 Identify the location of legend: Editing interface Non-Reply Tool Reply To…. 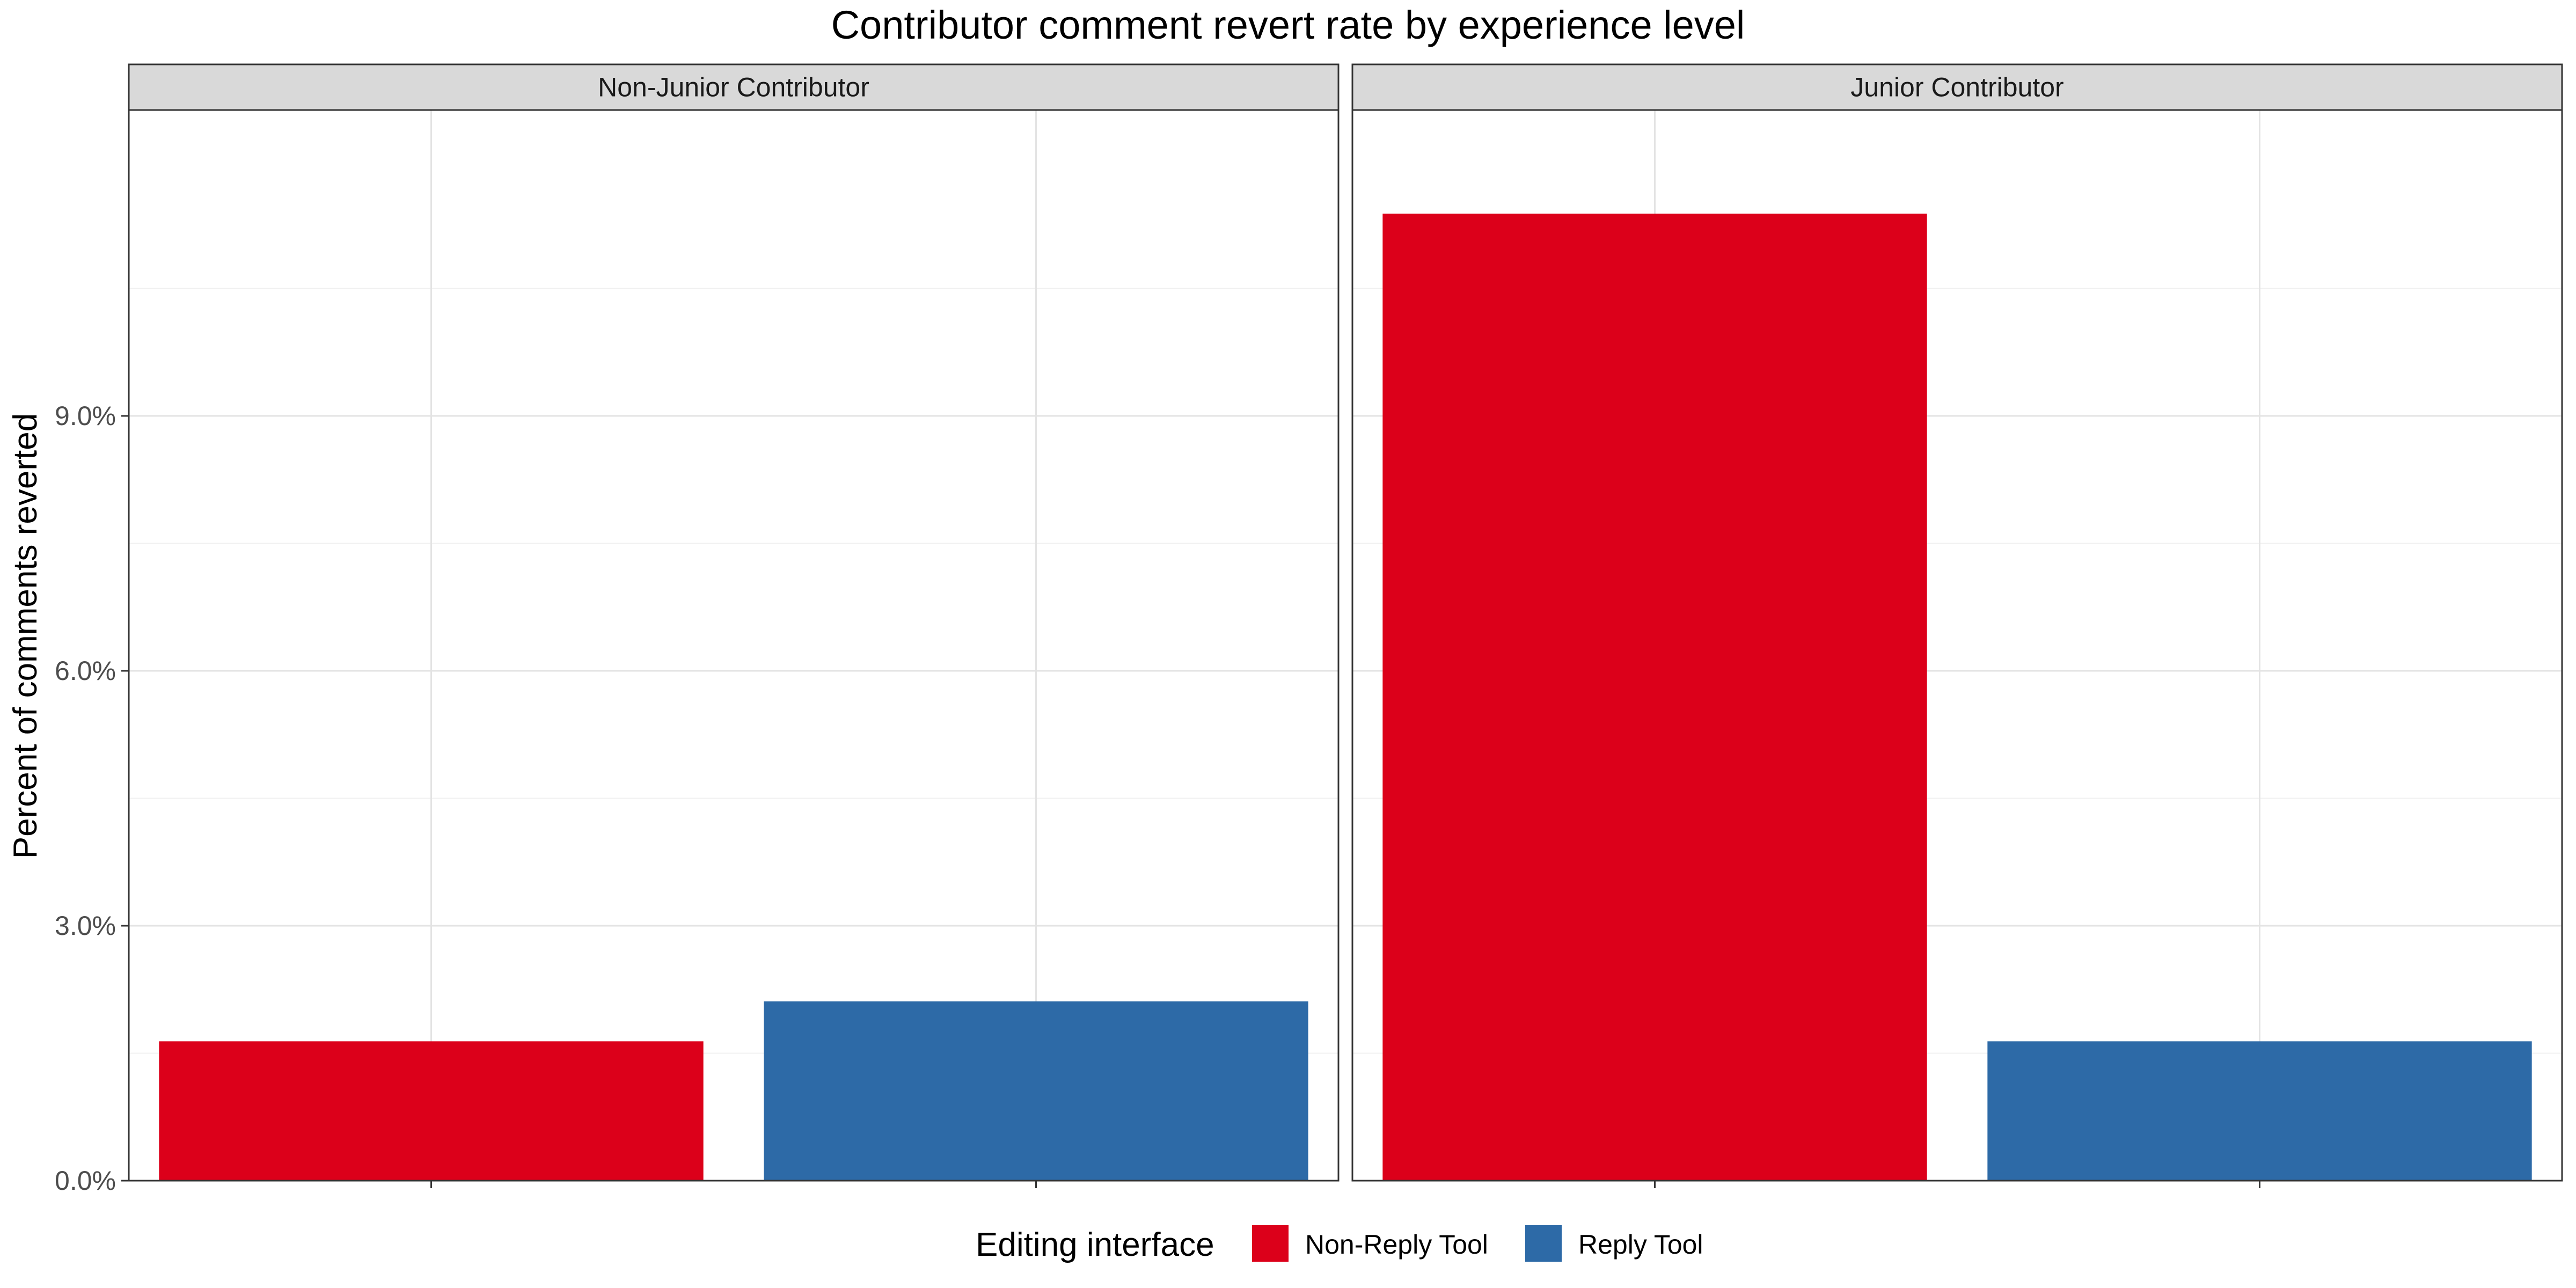
(1339, 1244).